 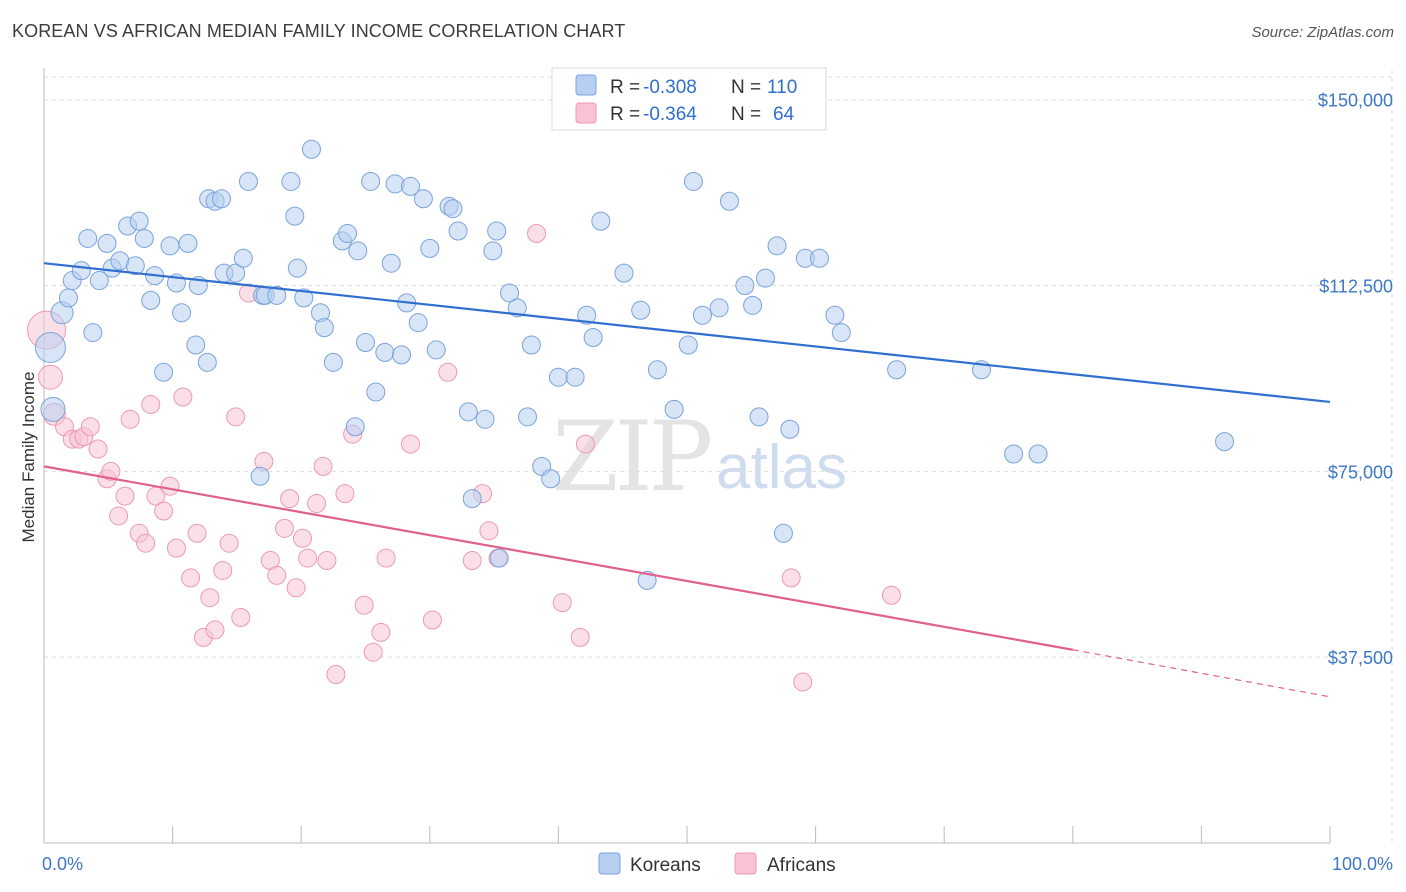 I want to click on legend-r-value-koreans: -0.308, so click(x=670, y=87).